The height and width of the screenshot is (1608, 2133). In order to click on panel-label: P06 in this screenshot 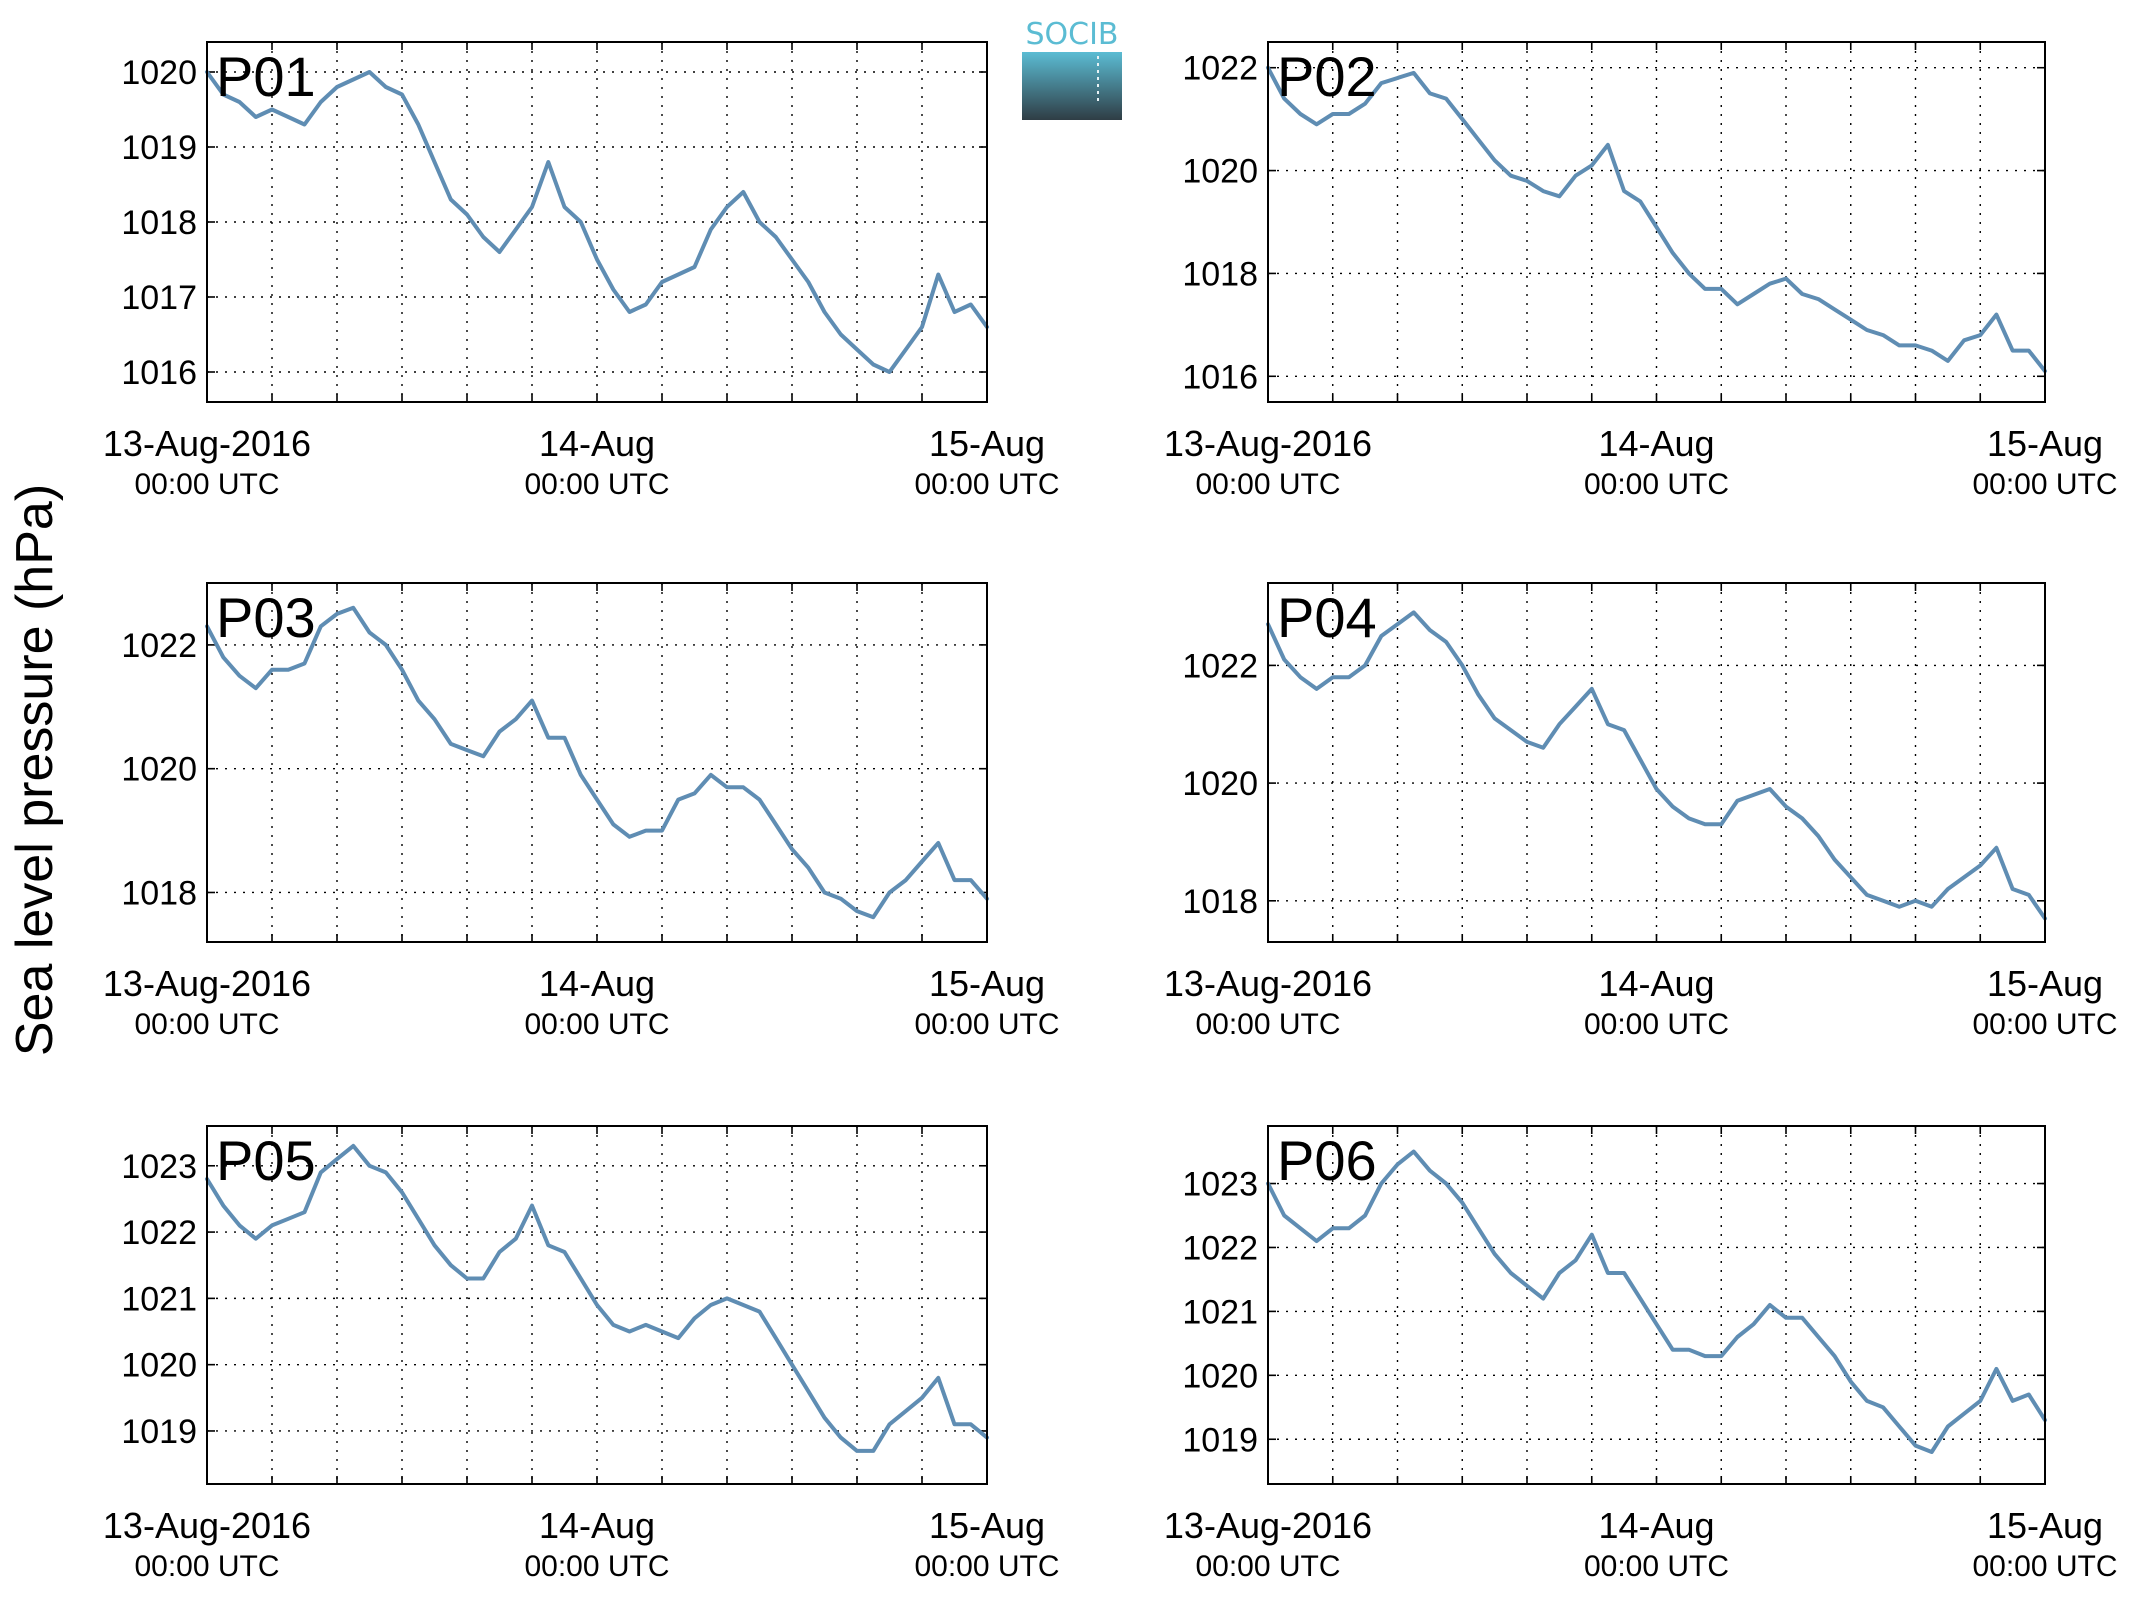, I will do `click(1327, 1160)`.